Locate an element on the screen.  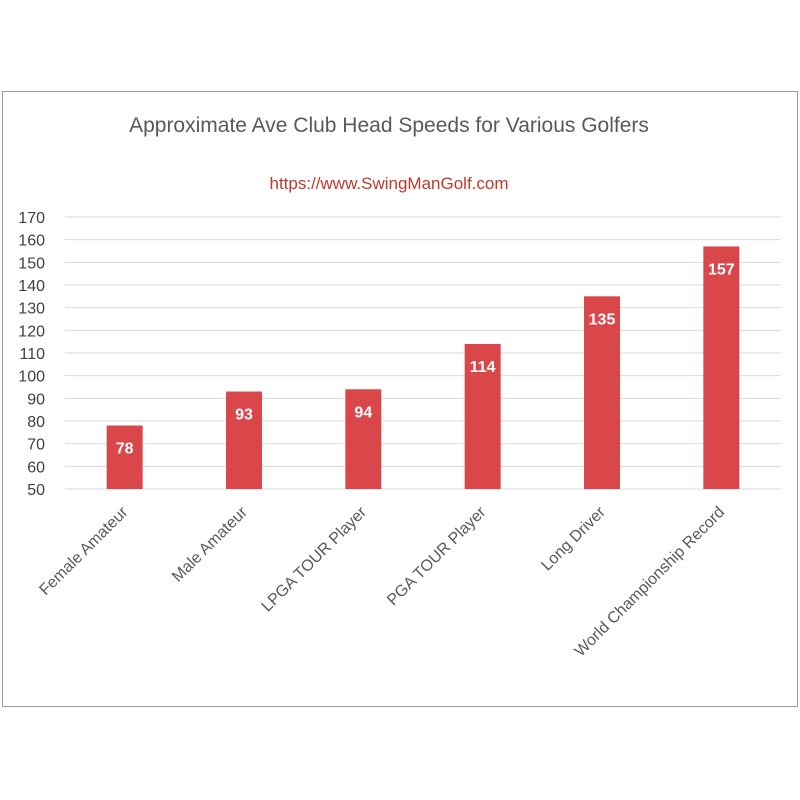
y-tick-label: 170 is located at coordinates (31, 218).